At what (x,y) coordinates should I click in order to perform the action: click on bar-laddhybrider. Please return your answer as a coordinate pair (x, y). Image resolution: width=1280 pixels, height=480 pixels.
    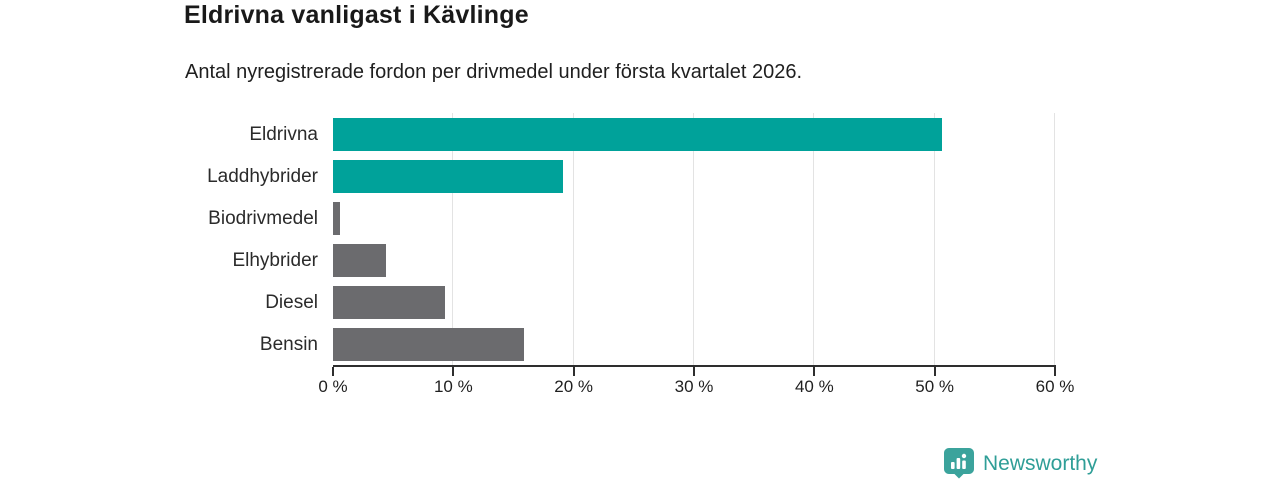
    Looking at the image, I should click on (448, 176).